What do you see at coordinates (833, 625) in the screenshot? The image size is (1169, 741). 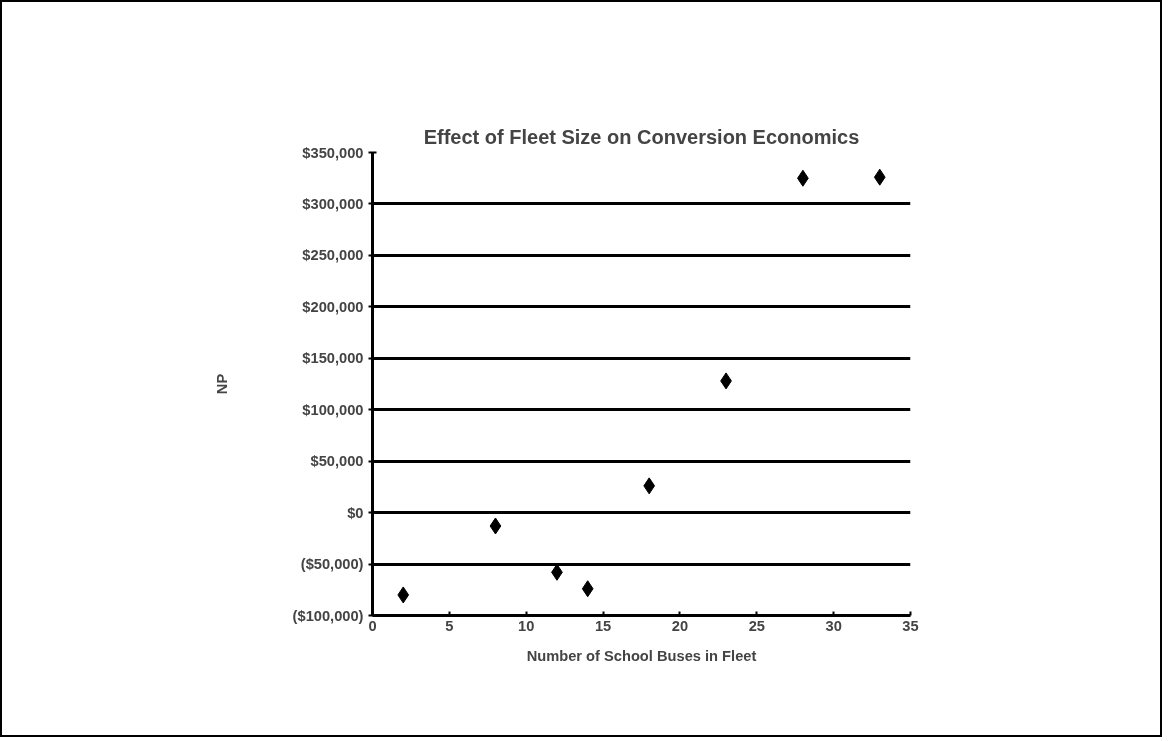 I see `x-tick-label: 30` at bounding box center [833, 625].